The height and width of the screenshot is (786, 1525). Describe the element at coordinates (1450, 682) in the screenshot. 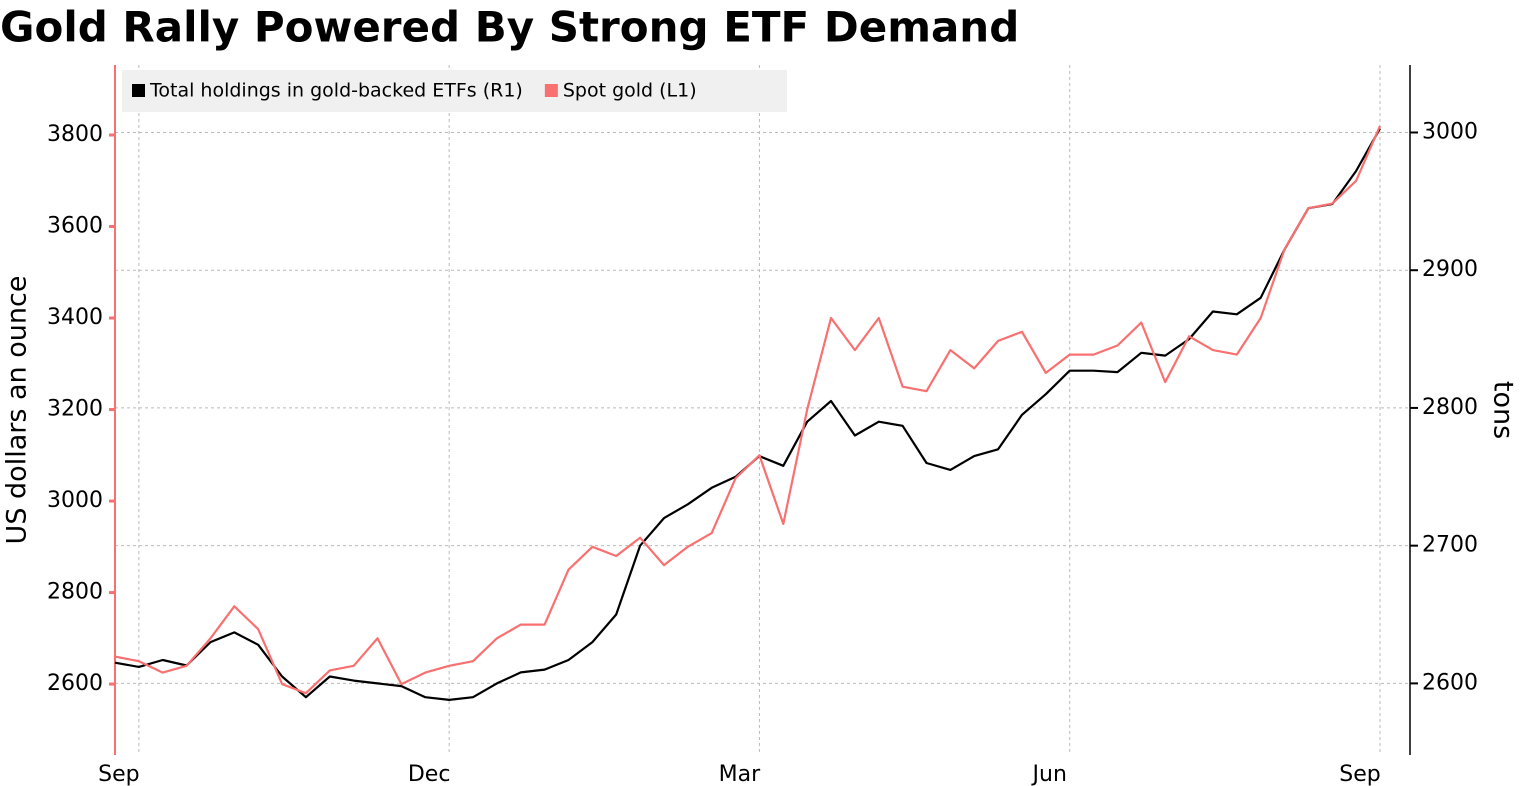

I see `y2-tick-label: 2600` at that location.